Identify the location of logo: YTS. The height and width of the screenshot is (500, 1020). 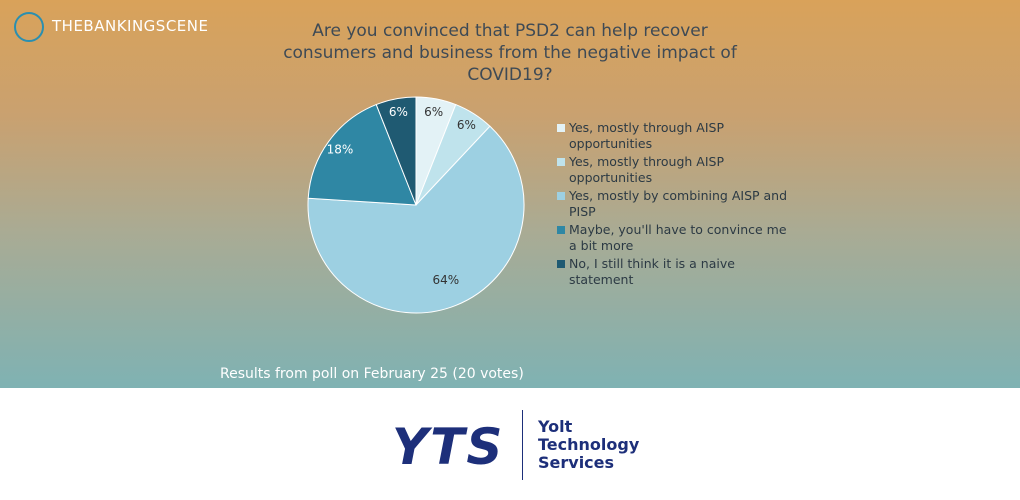
(448, 447).